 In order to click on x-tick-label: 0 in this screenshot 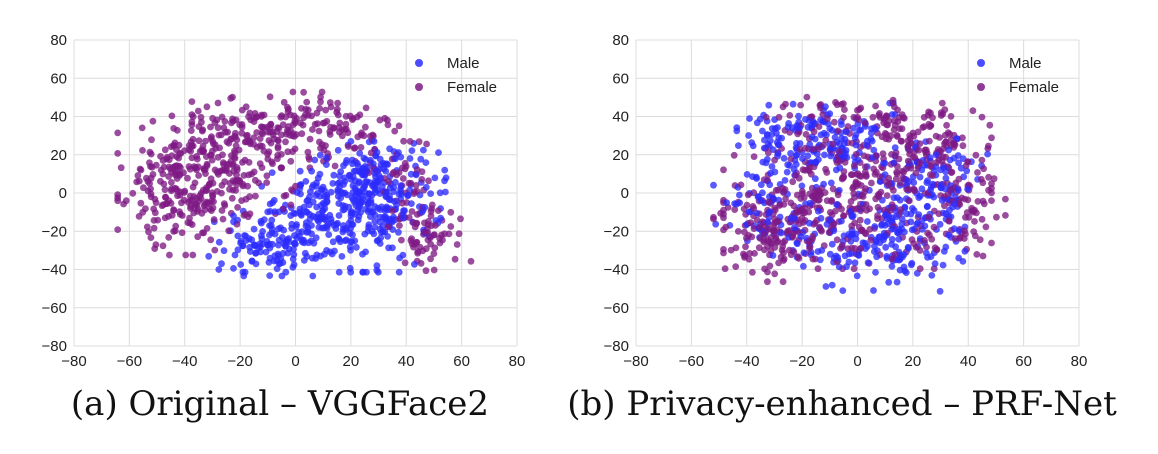, I will do `click(295, 361)`.